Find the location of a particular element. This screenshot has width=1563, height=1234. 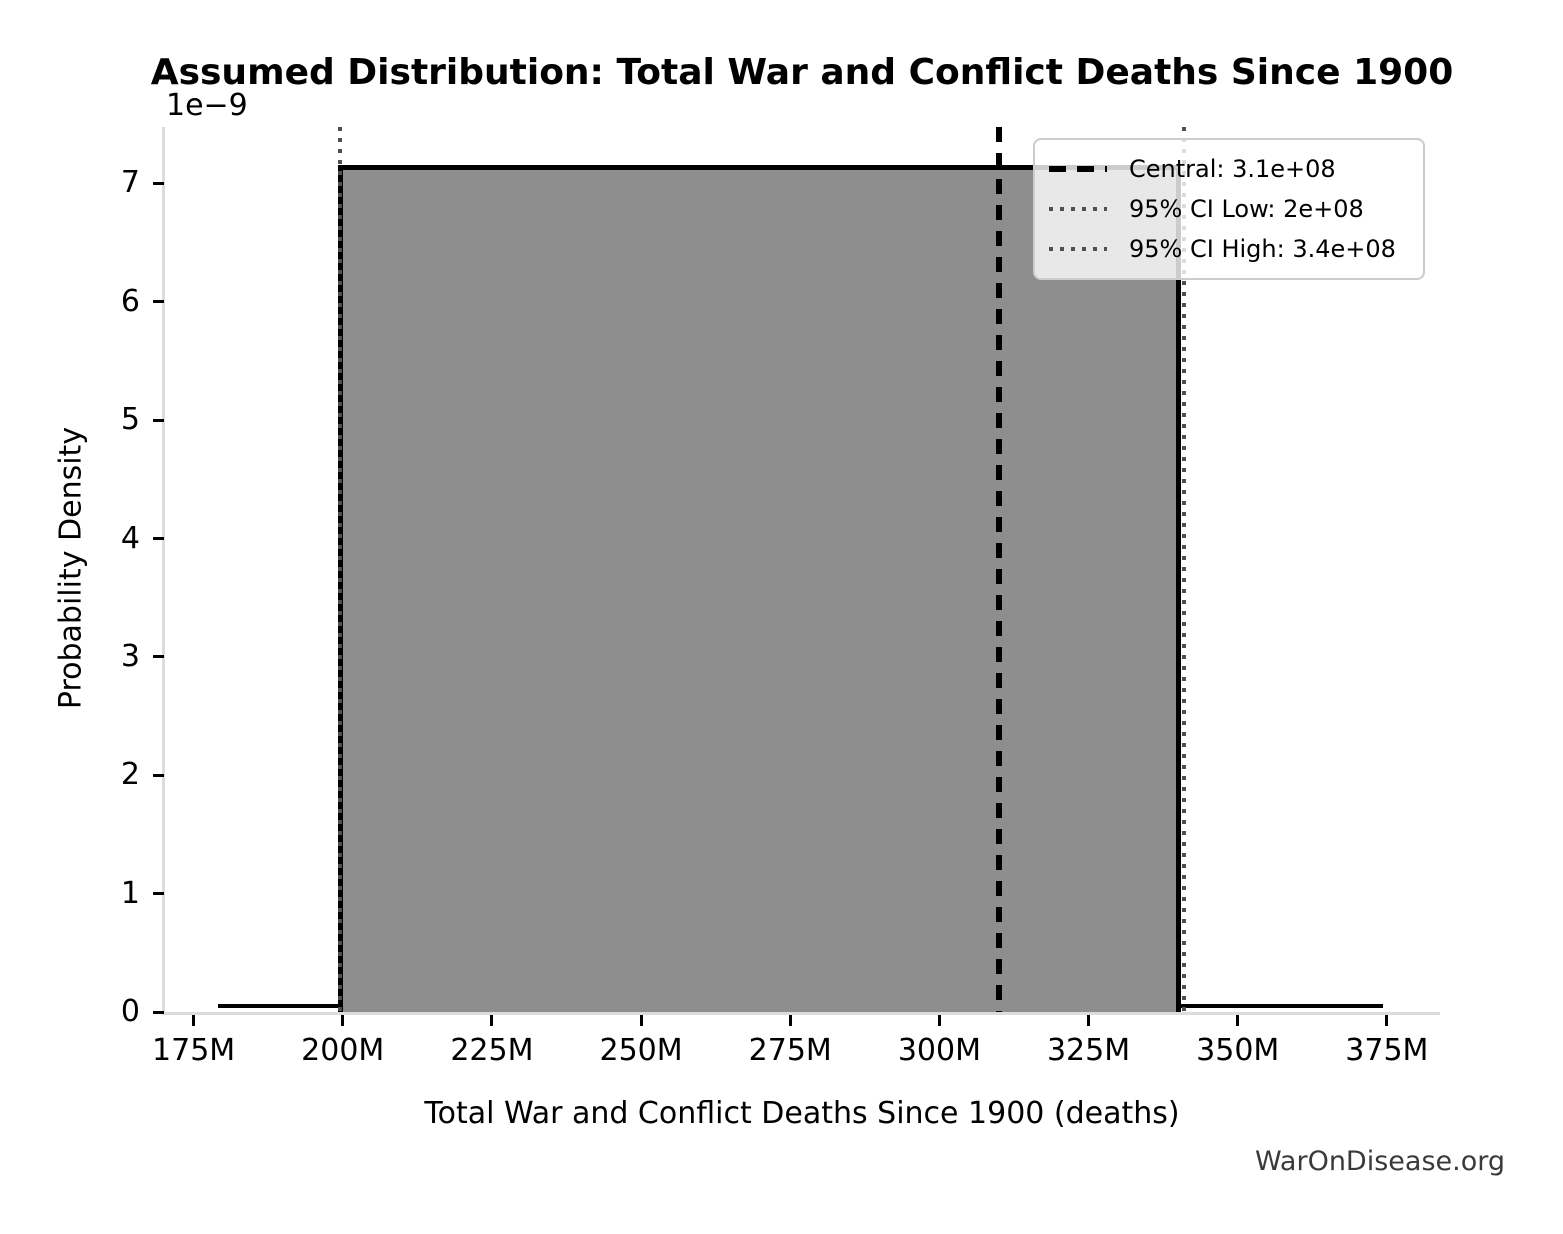

y-tick-label: 4 is located at coordinates (130, 538).